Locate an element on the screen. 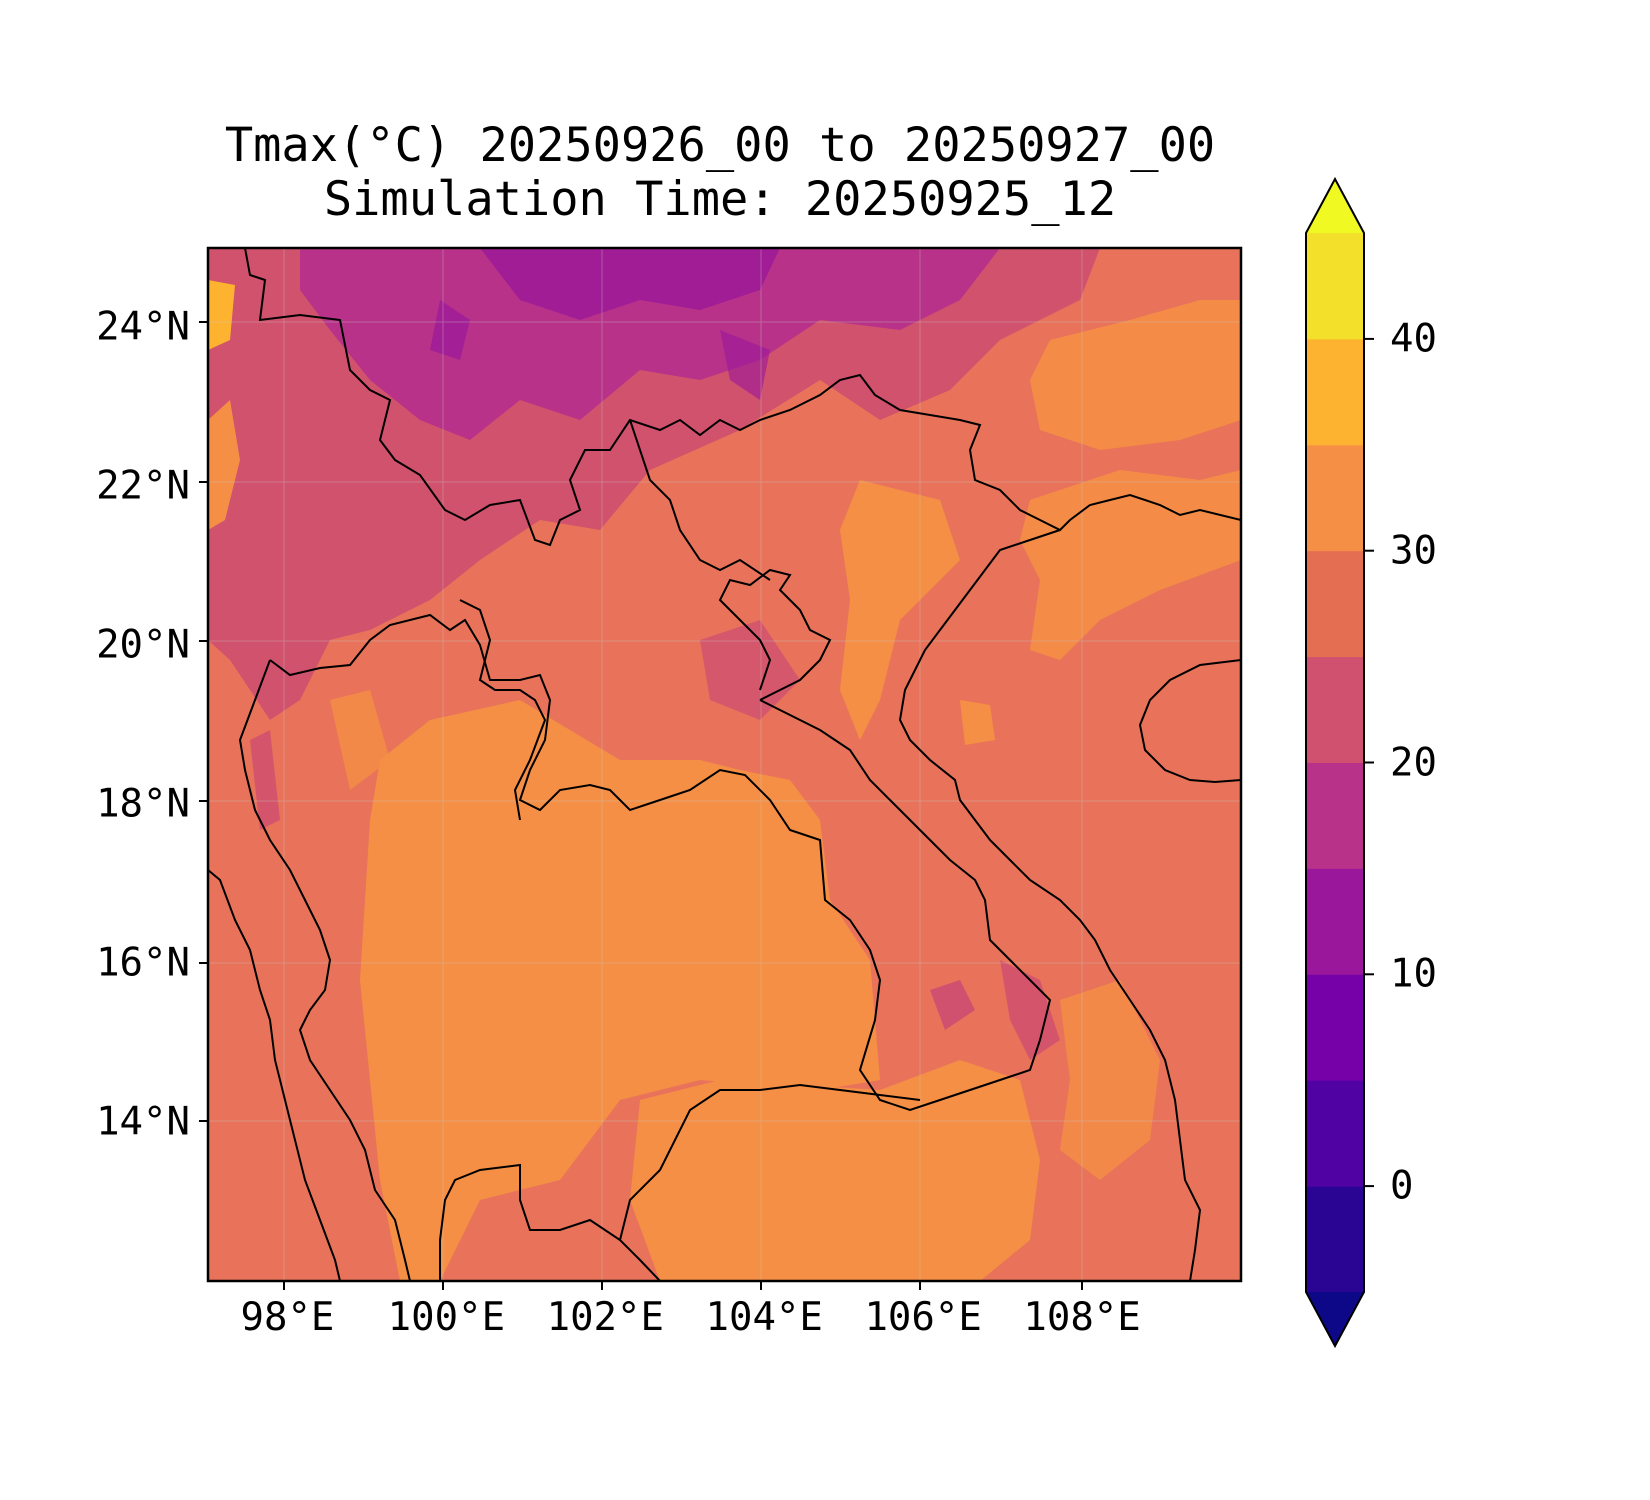 The height and width of the screenshot is (1500, 1650). lon-tick-label: 102°E is located at coordinates (605, 1317).